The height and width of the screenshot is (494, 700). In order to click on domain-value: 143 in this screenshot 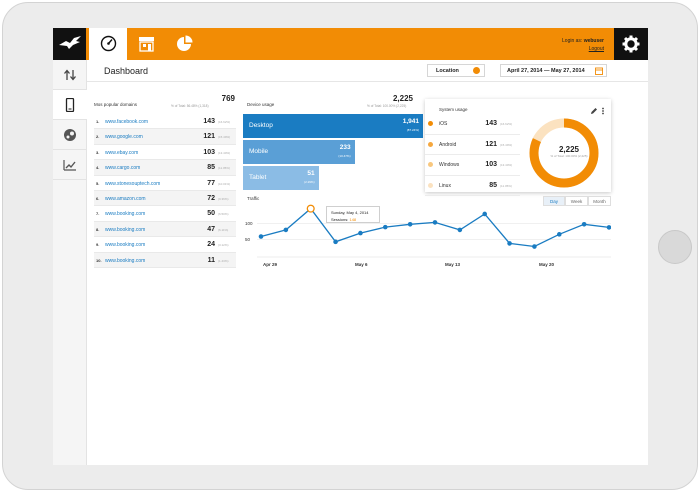, I will do `click(209, 121)`.